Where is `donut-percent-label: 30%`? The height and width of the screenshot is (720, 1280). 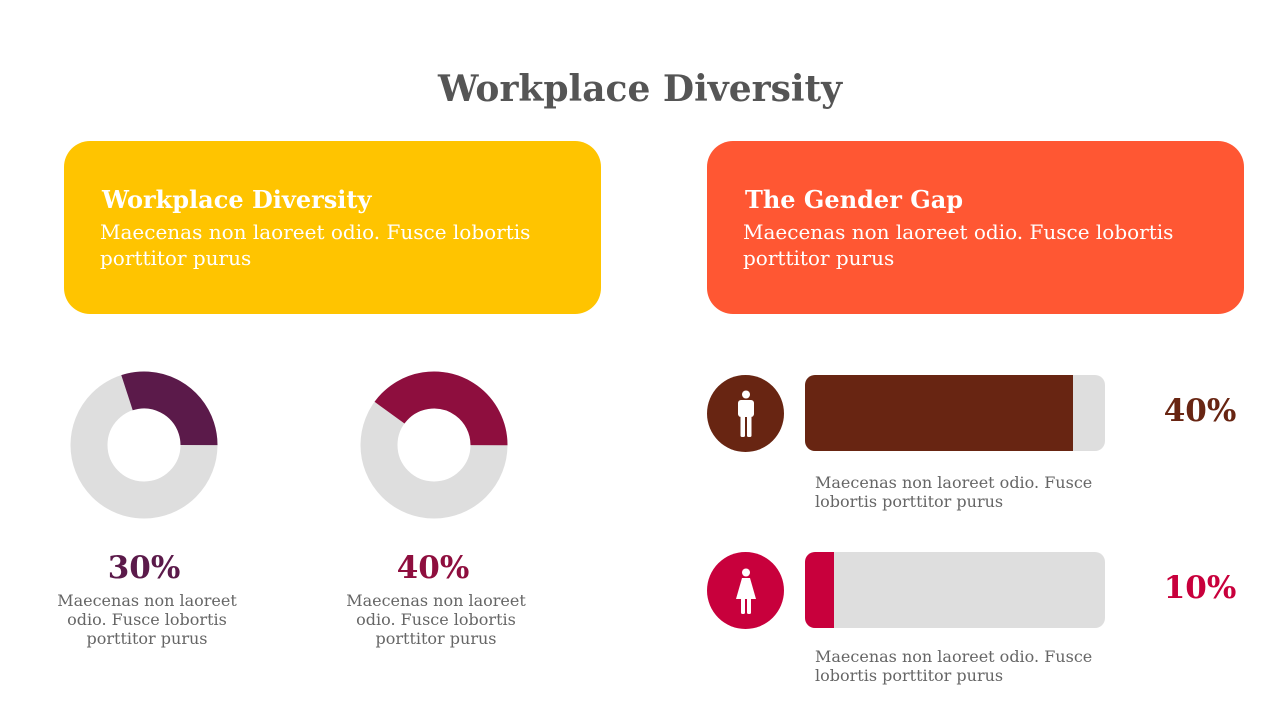 donut-percent-label: 30% is located at coordinates (144, 568).